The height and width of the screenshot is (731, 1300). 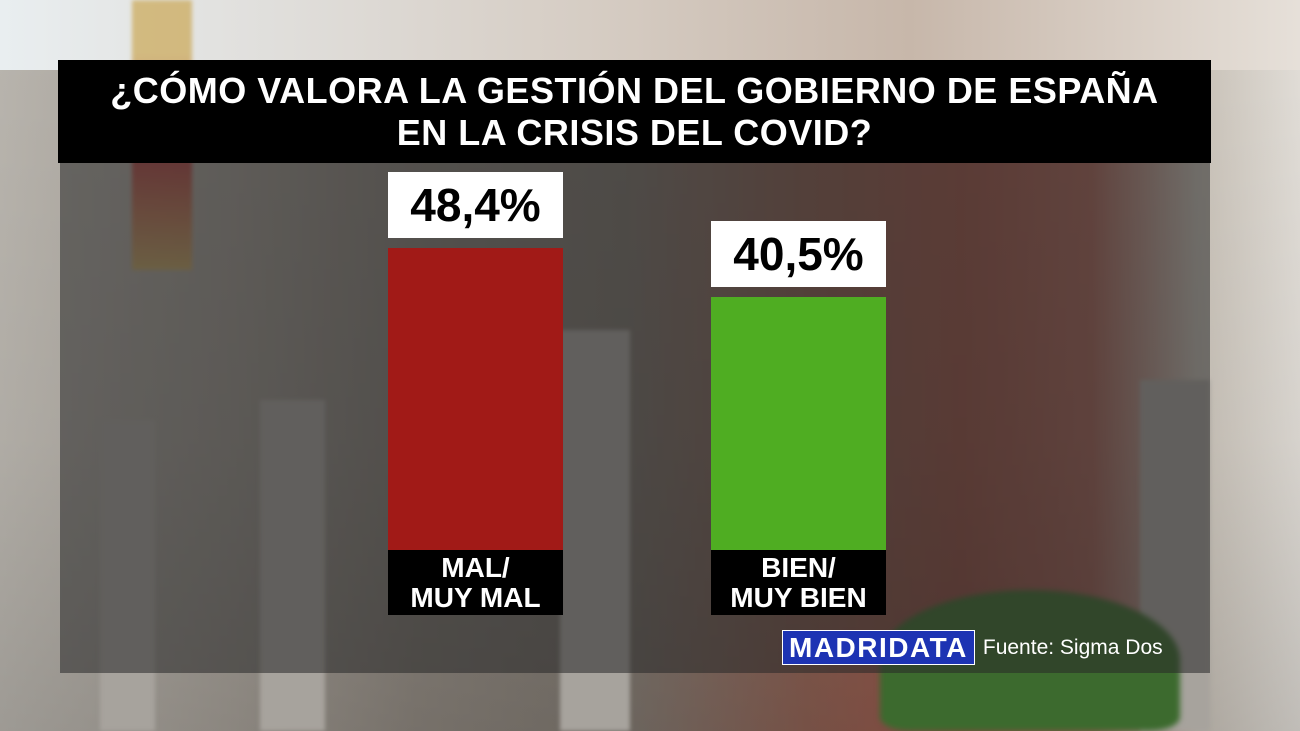 I want to click on brand-logo: MADRIDATA, so click(x=878, y=647).